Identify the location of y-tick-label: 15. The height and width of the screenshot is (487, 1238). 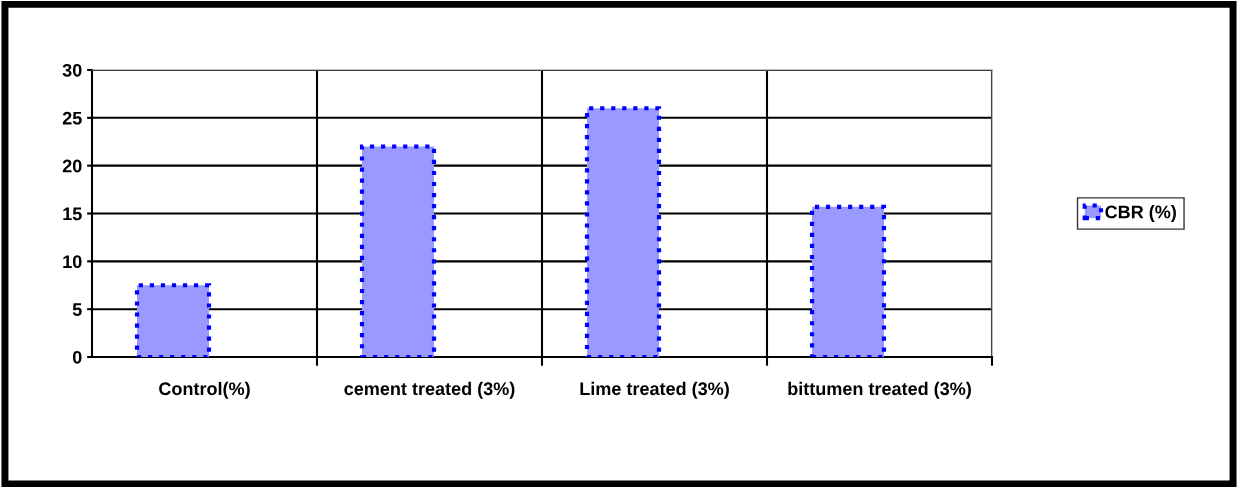
(72, 214).